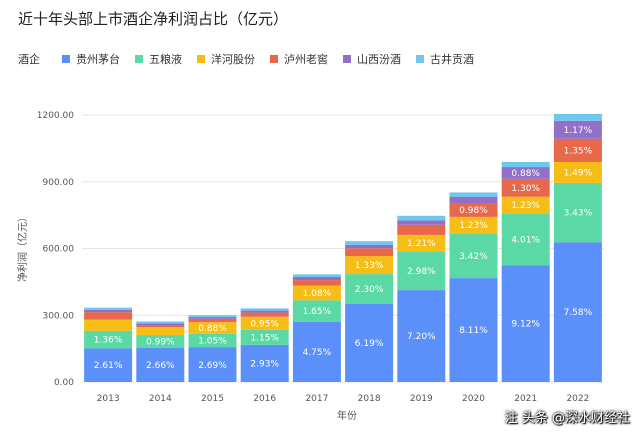 The width and height of the screenshot is (640, 438). I want to click on legend-item-wuliangye: 五粮液, so click(158, 59).